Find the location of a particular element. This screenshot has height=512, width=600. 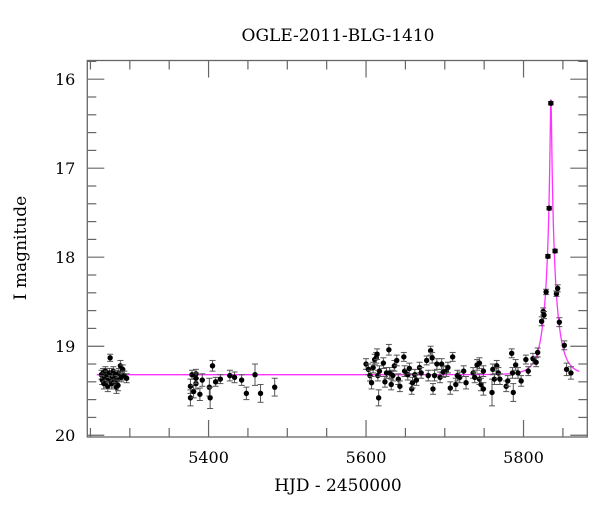

y-tick-label: 17 is located at coordinates (65, 168).